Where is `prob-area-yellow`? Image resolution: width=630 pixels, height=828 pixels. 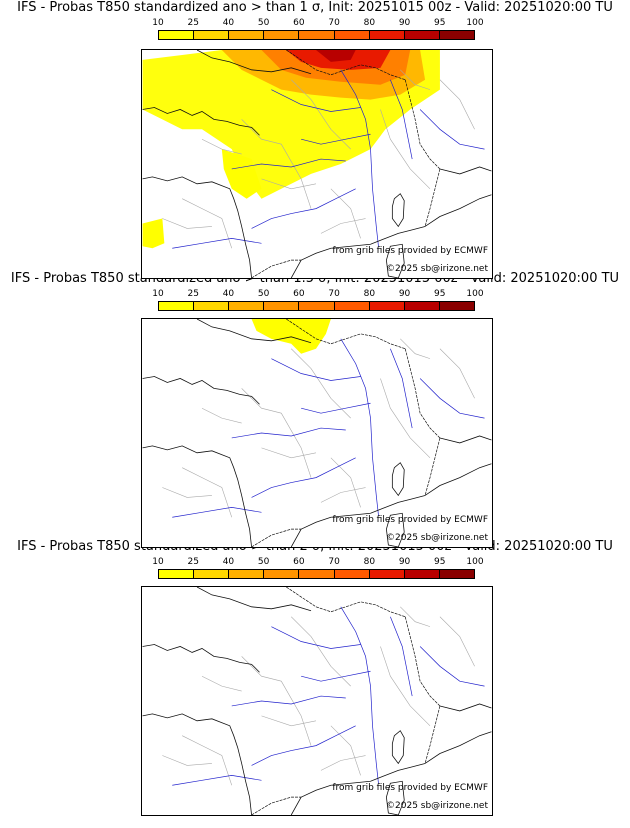
prob-area-yellow is located at coordinates (291, 336).